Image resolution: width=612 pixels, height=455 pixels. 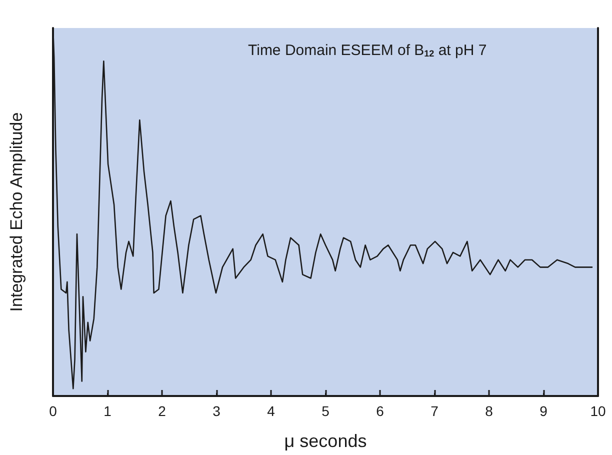 What do you see at coordinates (598, 411) in the screenshot?
I see `x-tick-label: 10` at bounding box center [598, 411].